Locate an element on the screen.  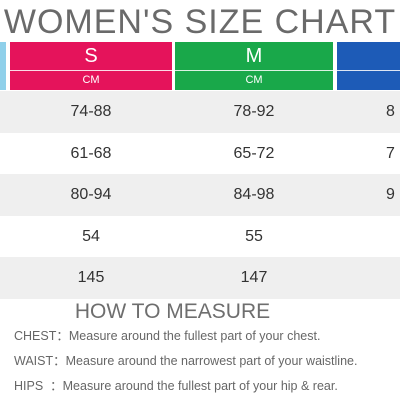
cell-l: 7 is located at coordinates (390, 153).